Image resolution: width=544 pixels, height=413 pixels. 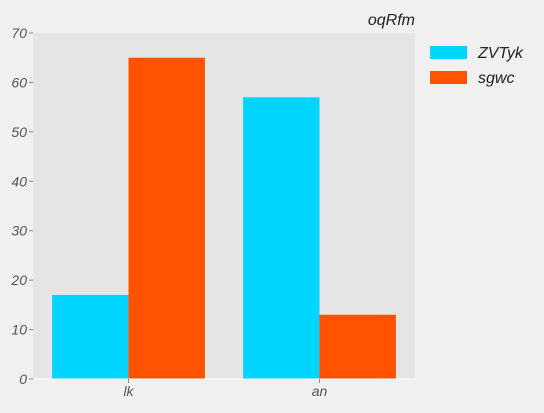 I want to click on y-axis: 0 10 20 30 40 50 60 70, so click(x=21, y=206).